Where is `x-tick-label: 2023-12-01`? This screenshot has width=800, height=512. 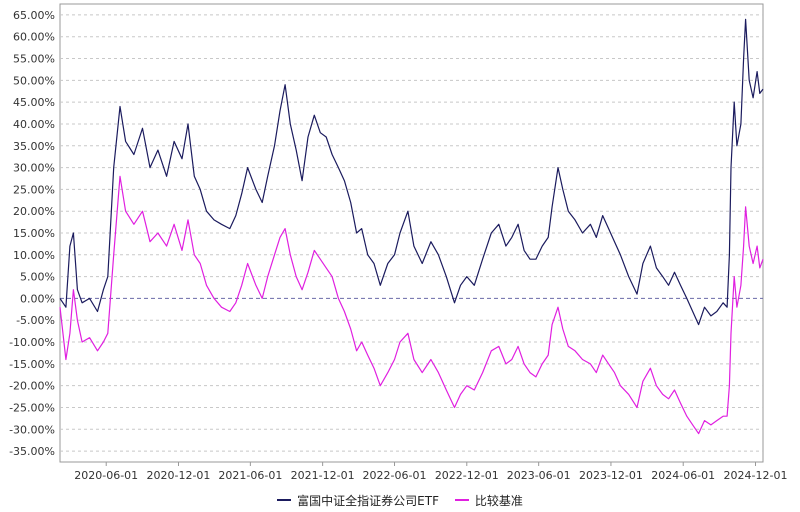
x-tick-label: 2023-12-01 is located at coordinates (611, 475).